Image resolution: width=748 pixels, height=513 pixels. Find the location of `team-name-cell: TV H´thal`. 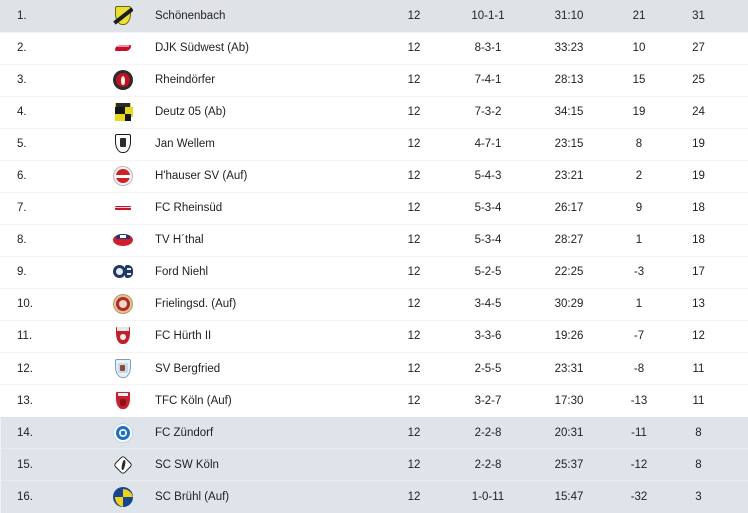

team-name-cell: TV H´thal is located at coordinates (267, 240).